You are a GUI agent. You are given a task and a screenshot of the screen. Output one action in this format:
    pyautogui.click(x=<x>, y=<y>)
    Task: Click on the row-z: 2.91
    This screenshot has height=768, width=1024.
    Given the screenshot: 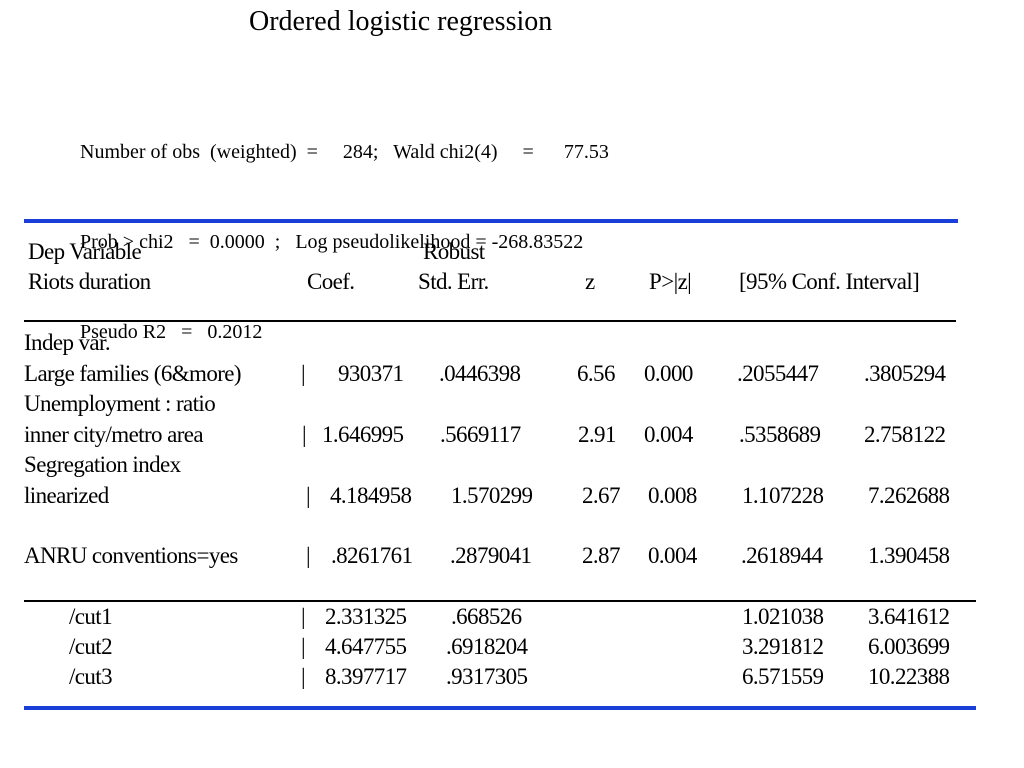 What is the action you would take?
    pyautogui.click(x=597, y=434)
    